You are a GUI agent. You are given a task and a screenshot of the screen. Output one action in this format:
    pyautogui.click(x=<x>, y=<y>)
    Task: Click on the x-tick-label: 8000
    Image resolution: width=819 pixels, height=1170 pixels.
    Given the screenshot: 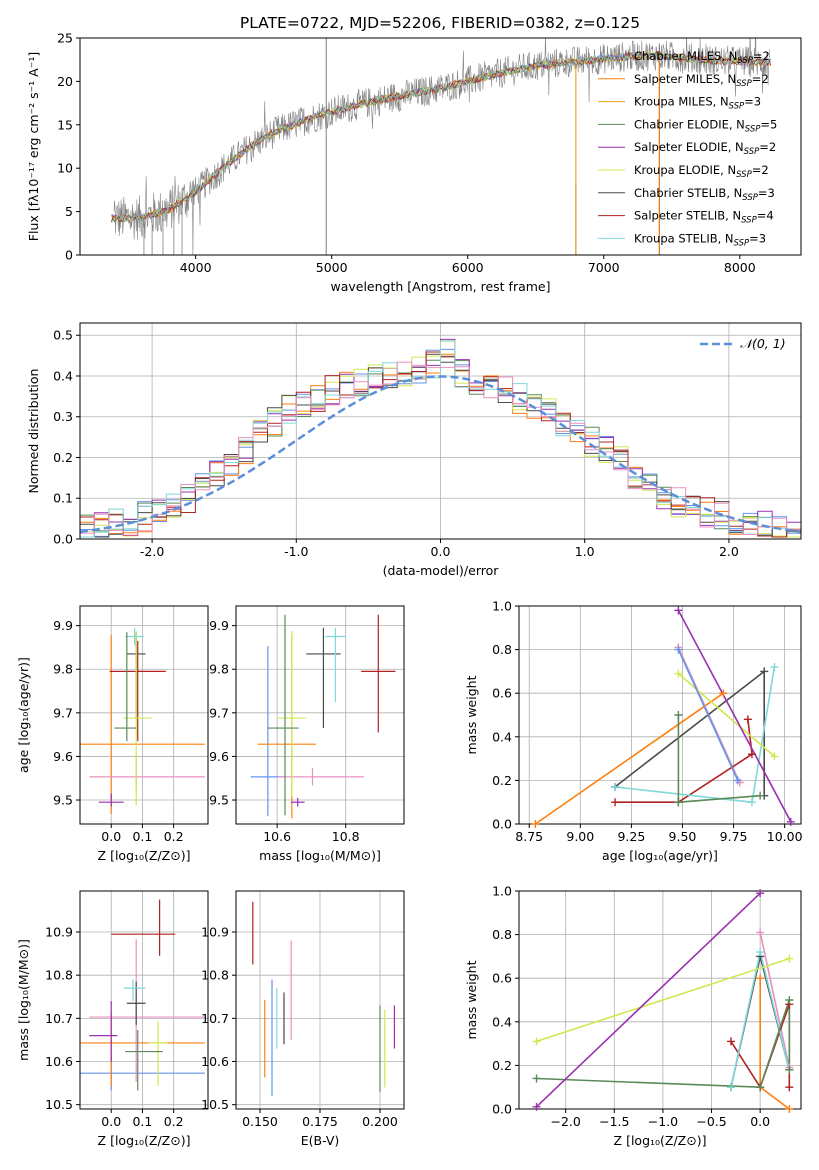 What is the action you would take?
    pyautogui.click(x=740, y=267)
    